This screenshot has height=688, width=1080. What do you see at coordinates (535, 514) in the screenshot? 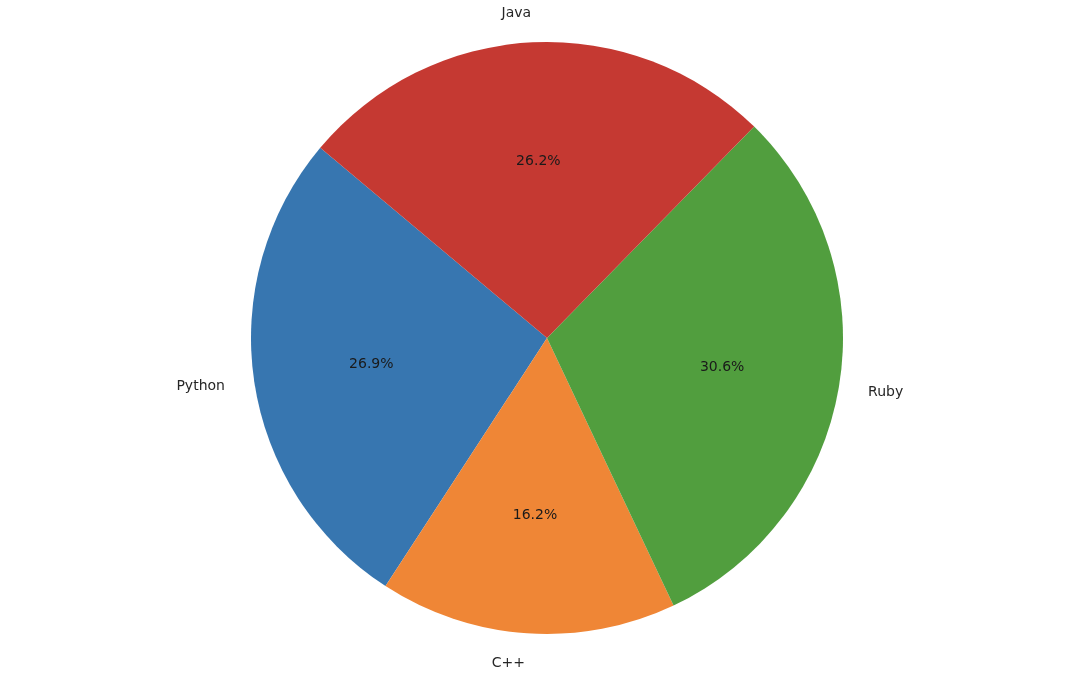
I see `data-label: 16.2%` at bounding box center [535, 514].